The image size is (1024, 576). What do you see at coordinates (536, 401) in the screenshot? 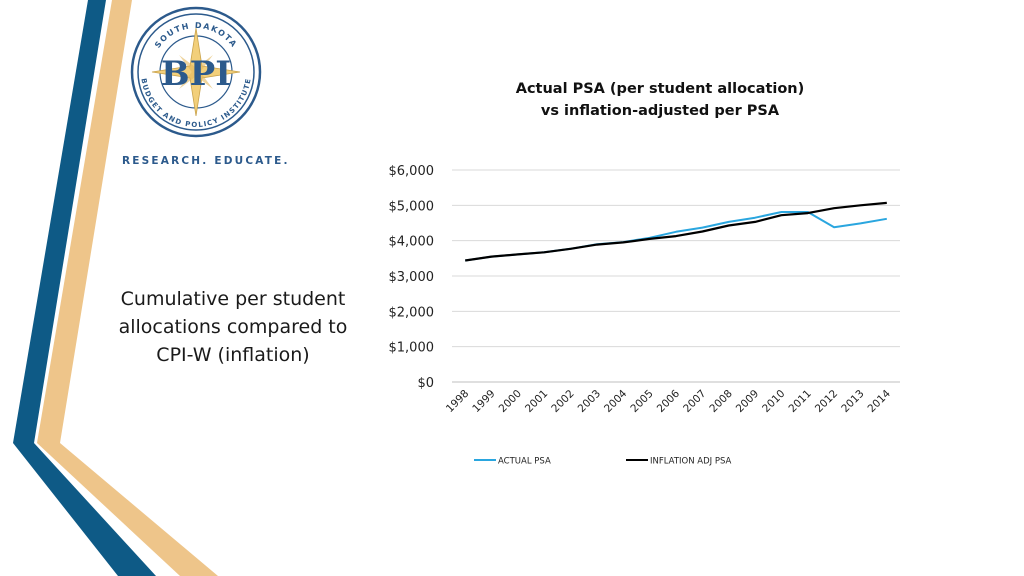
I see `x-tick-label: 2001` at bounding box center [536, 401].